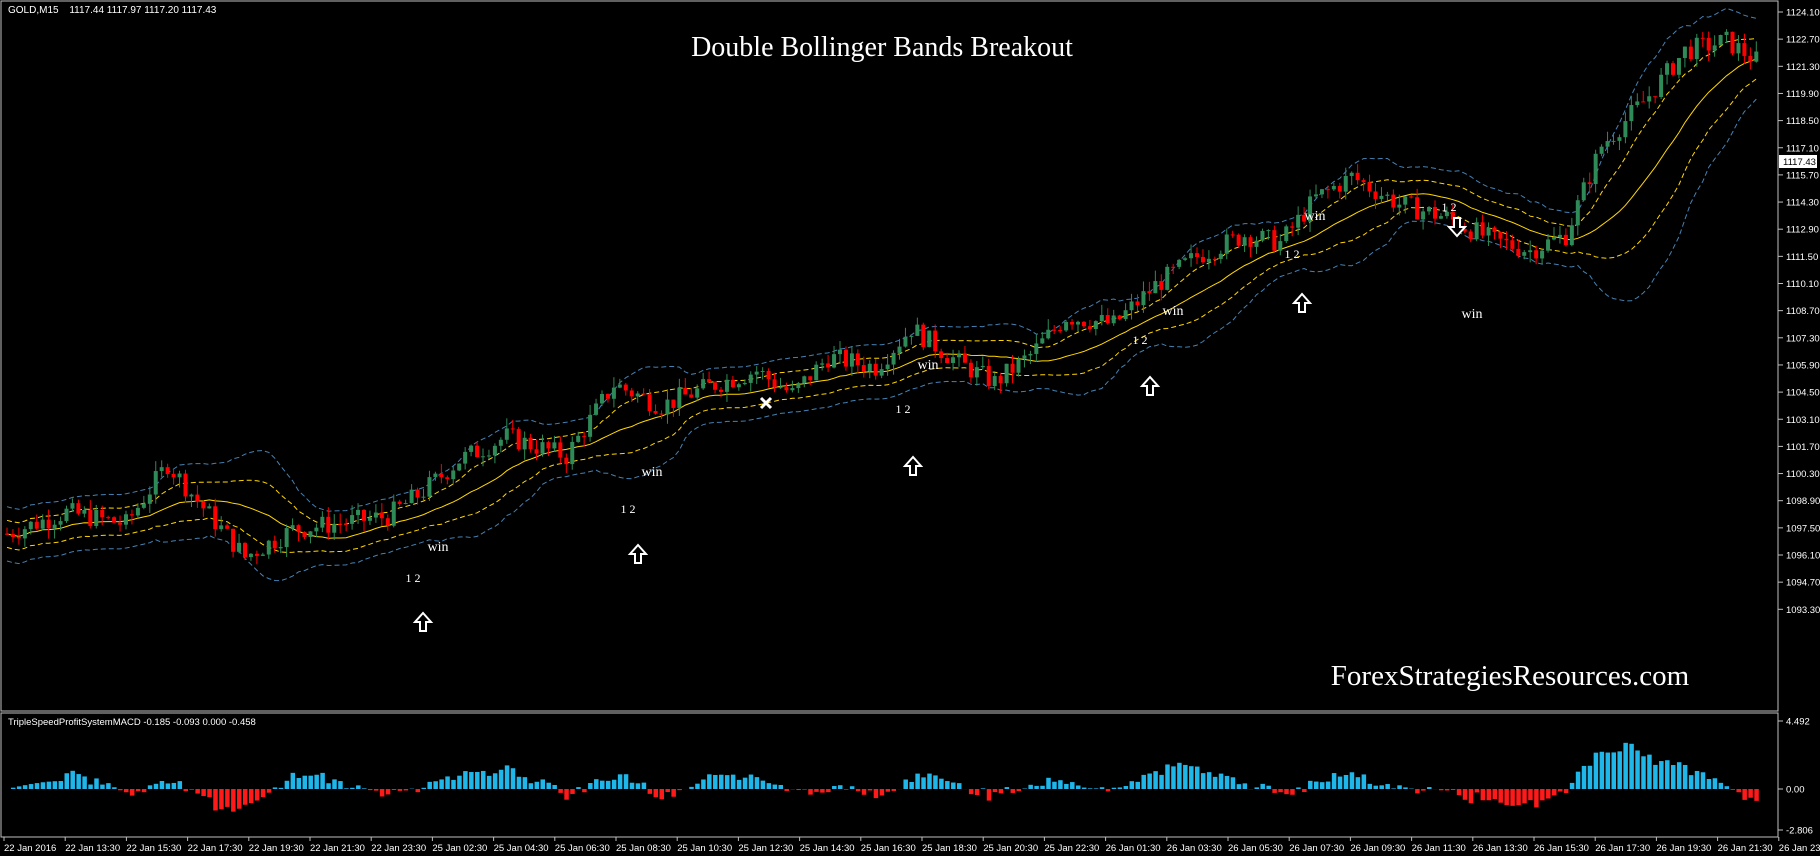  What do you see at coordinates (1803, 40) in the screenshot?
I see `price-tick-label: 1122.70` at bounding box center [1803, 40].